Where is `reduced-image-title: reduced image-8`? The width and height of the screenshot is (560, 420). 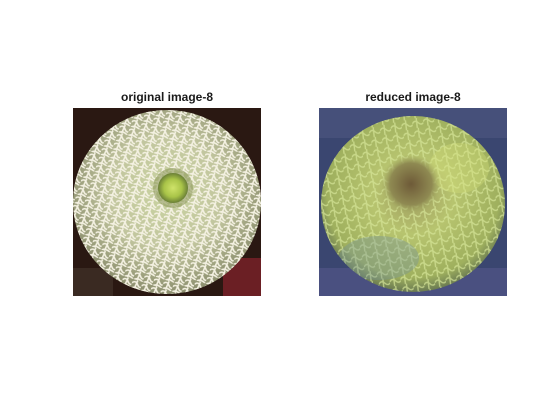
reduced-image-title: reduced image-8 is located at coordinates (413, 97).